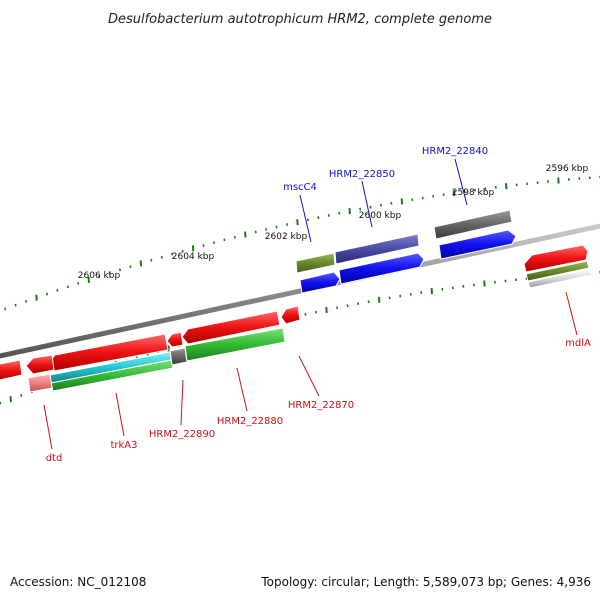  Describe the element at coordinates (11, 370) in the screenshot. I see `gene-red-edge` at that location.